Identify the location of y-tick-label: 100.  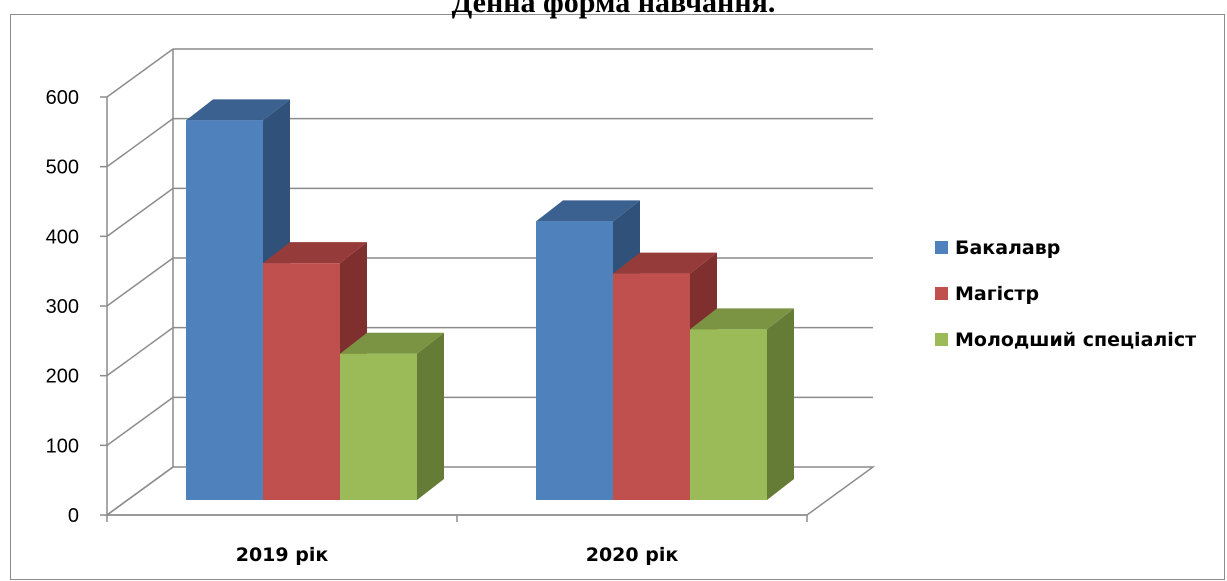
(62, 446).